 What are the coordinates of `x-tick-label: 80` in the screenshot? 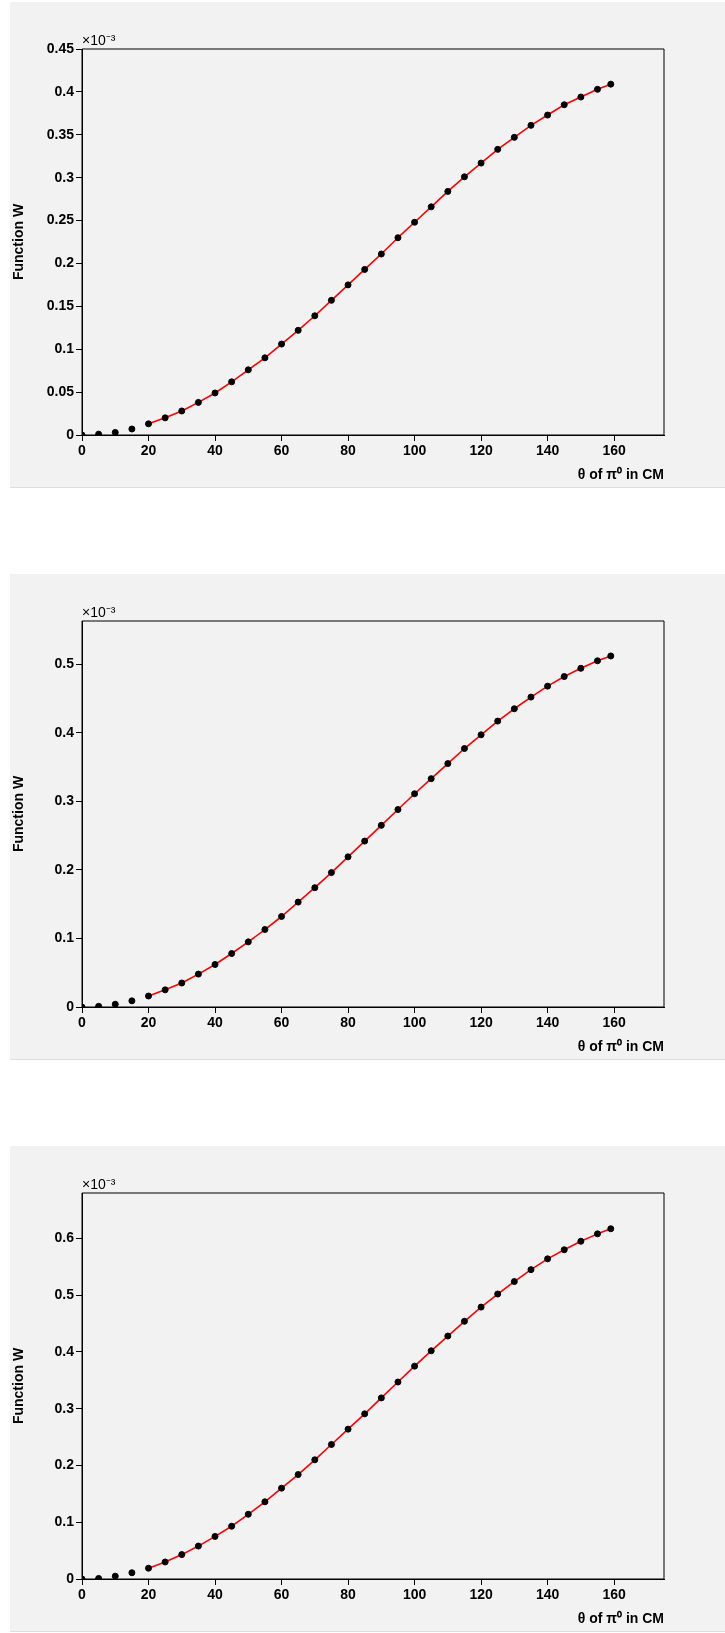 It's located at (348, 1022).